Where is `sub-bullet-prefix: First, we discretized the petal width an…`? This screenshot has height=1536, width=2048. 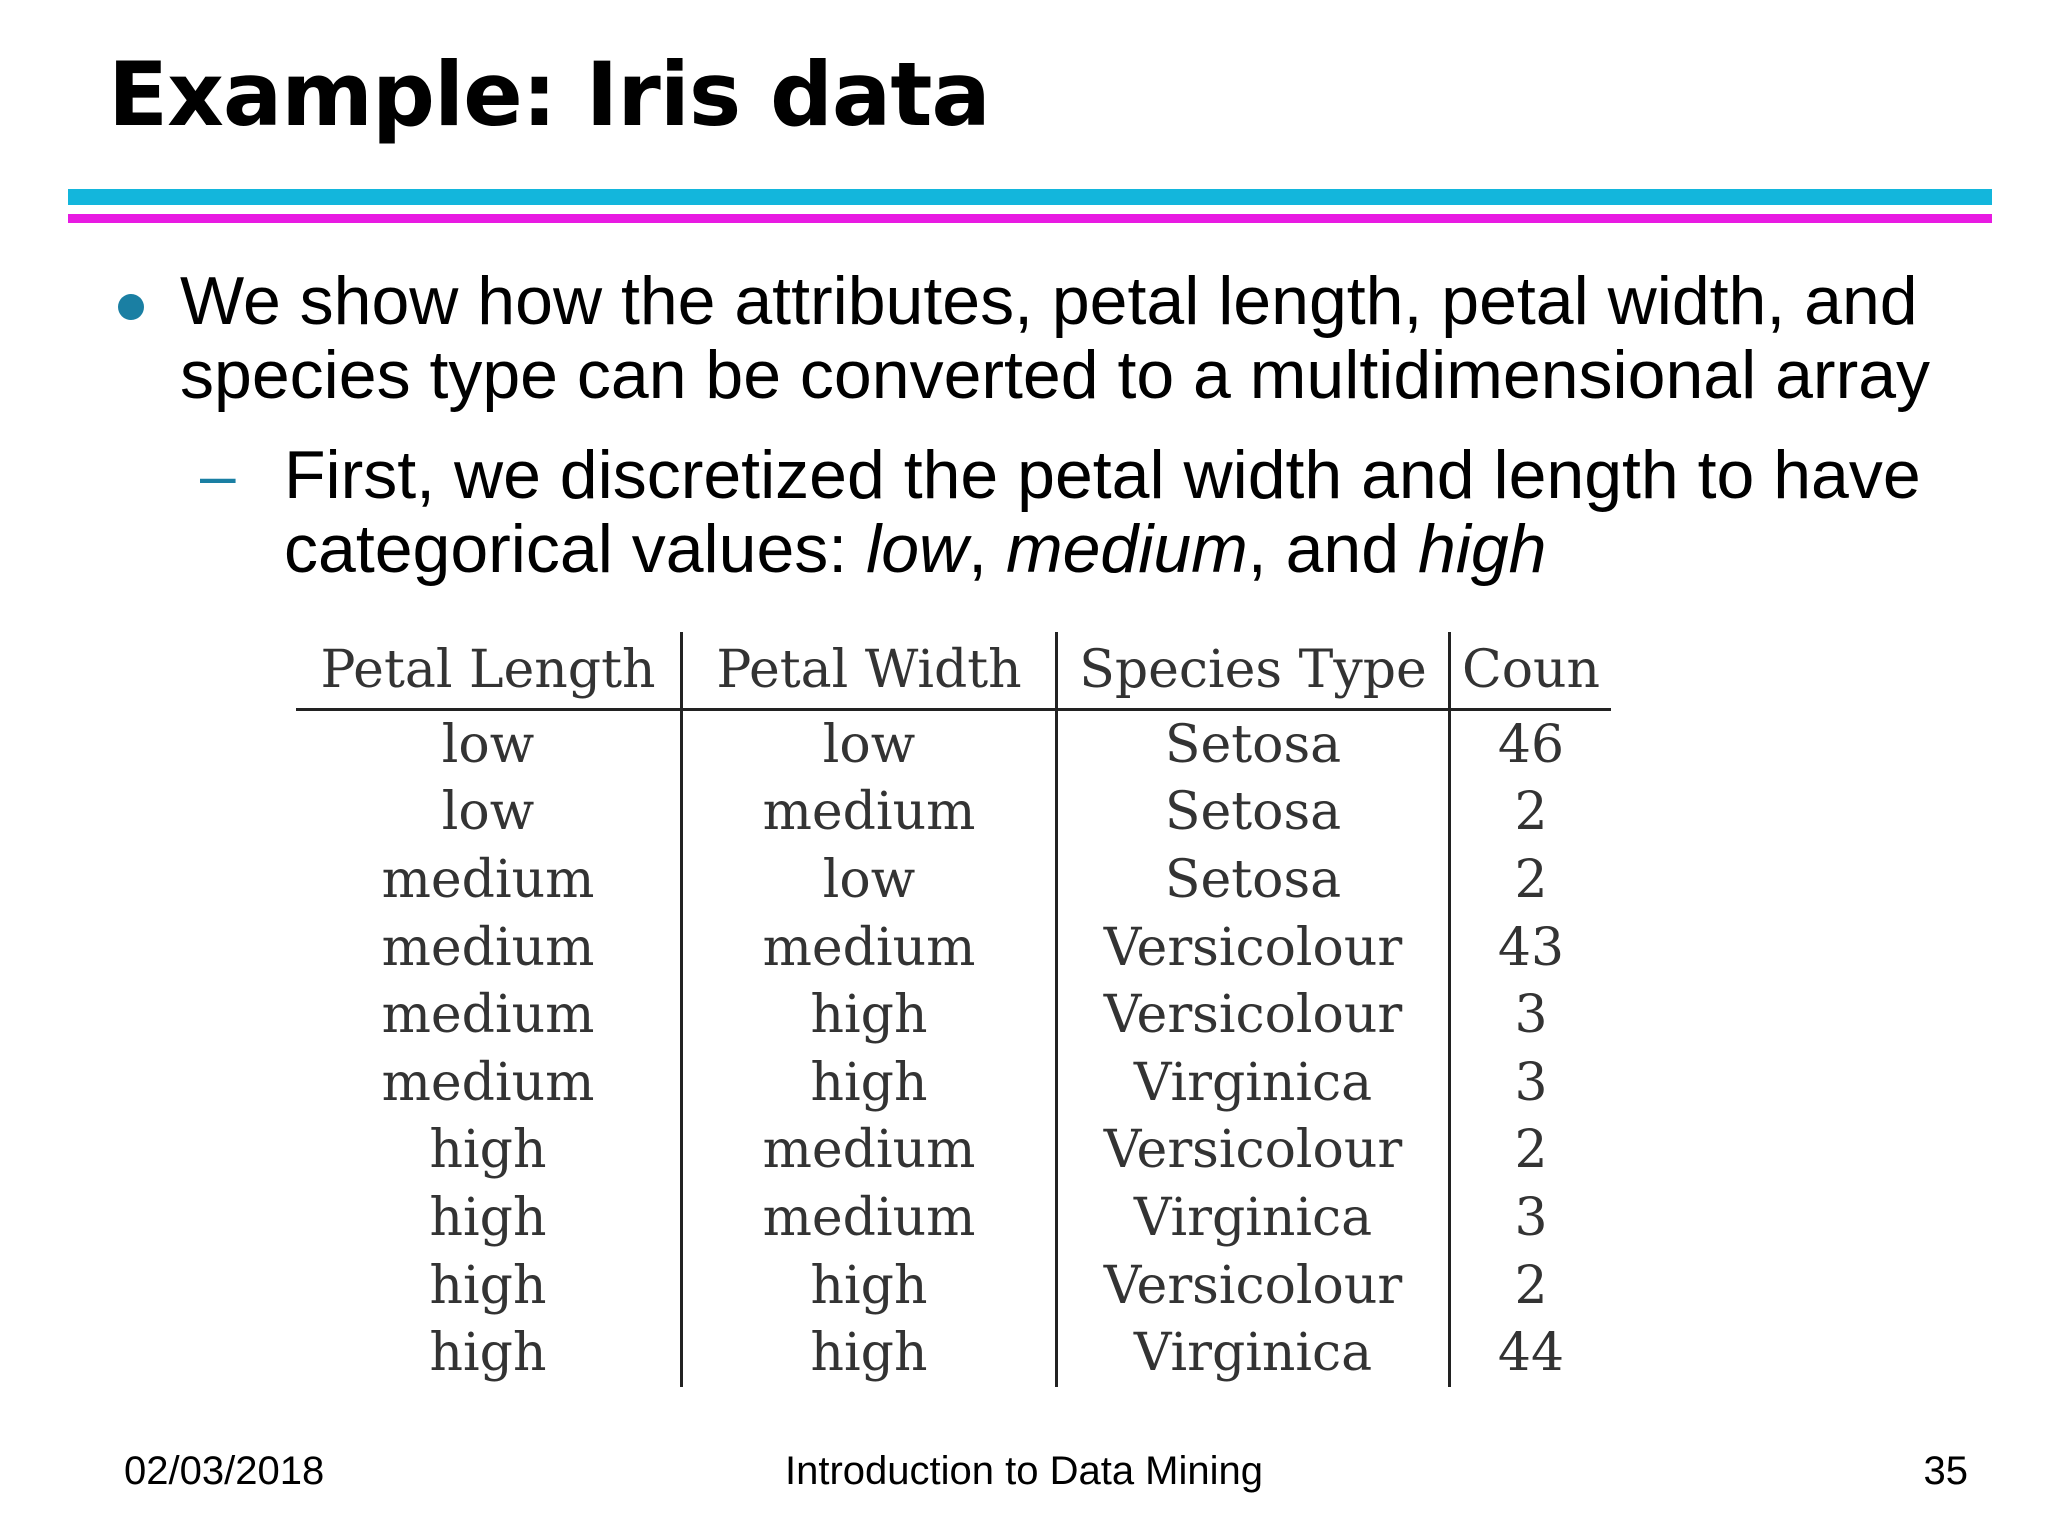 sub-bullet-prefix: First, we discretized the petal width an… is located at coordinates (1102, 512).